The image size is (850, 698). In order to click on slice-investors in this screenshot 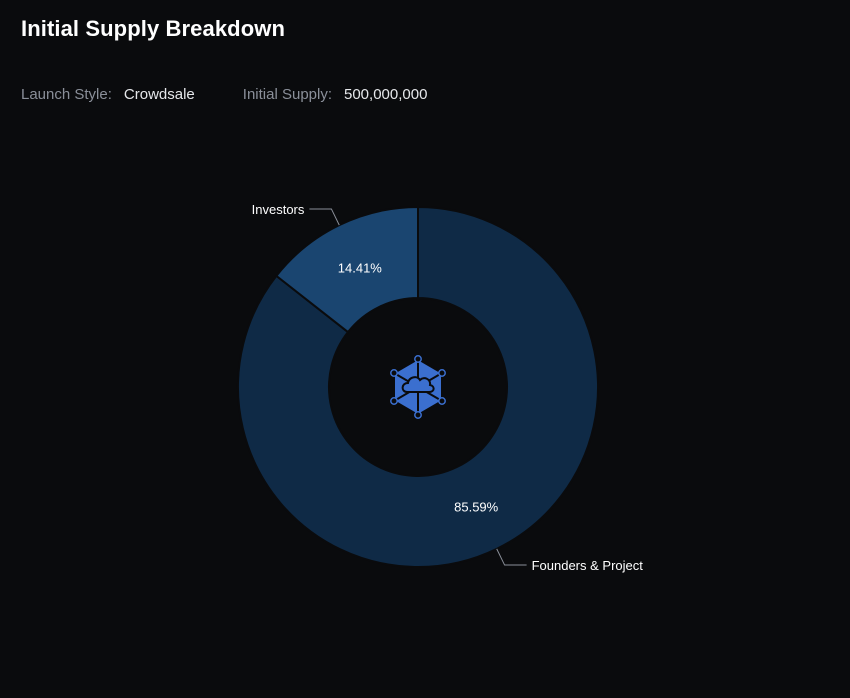, I will do `click(346, 269)`.